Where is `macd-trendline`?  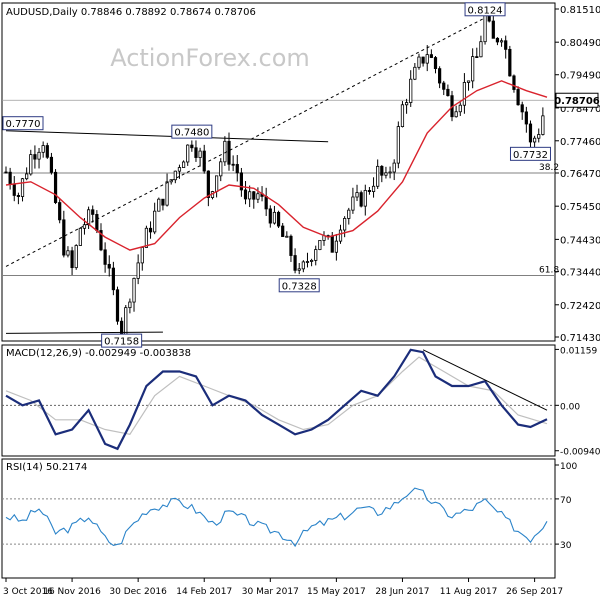 macd-trendline is located at coordinates (485, 380).